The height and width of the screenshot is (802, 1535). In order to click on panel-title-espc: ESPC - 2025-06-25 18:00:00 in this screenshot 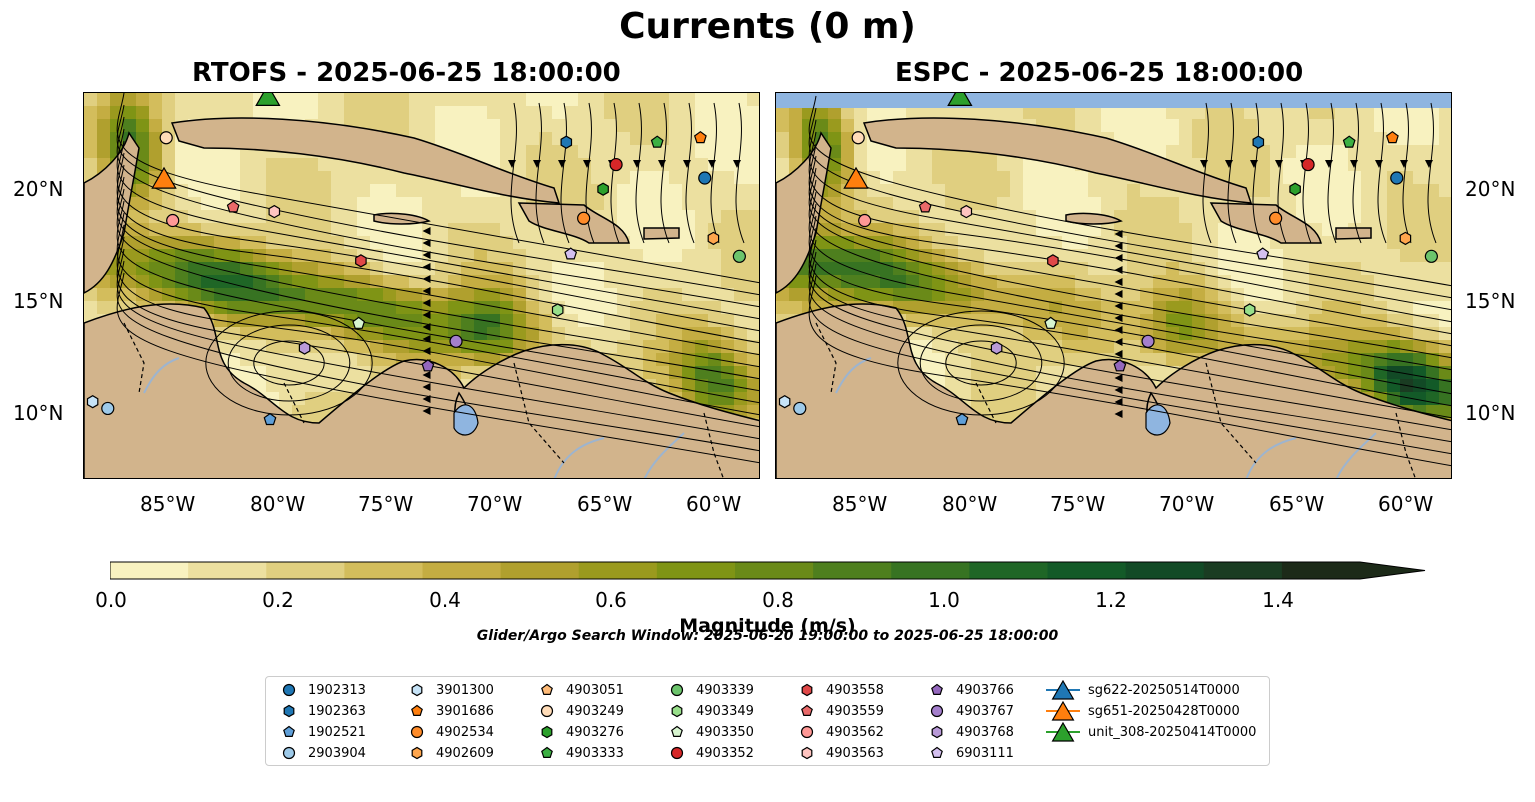, I will do `click(1099, 73)`.